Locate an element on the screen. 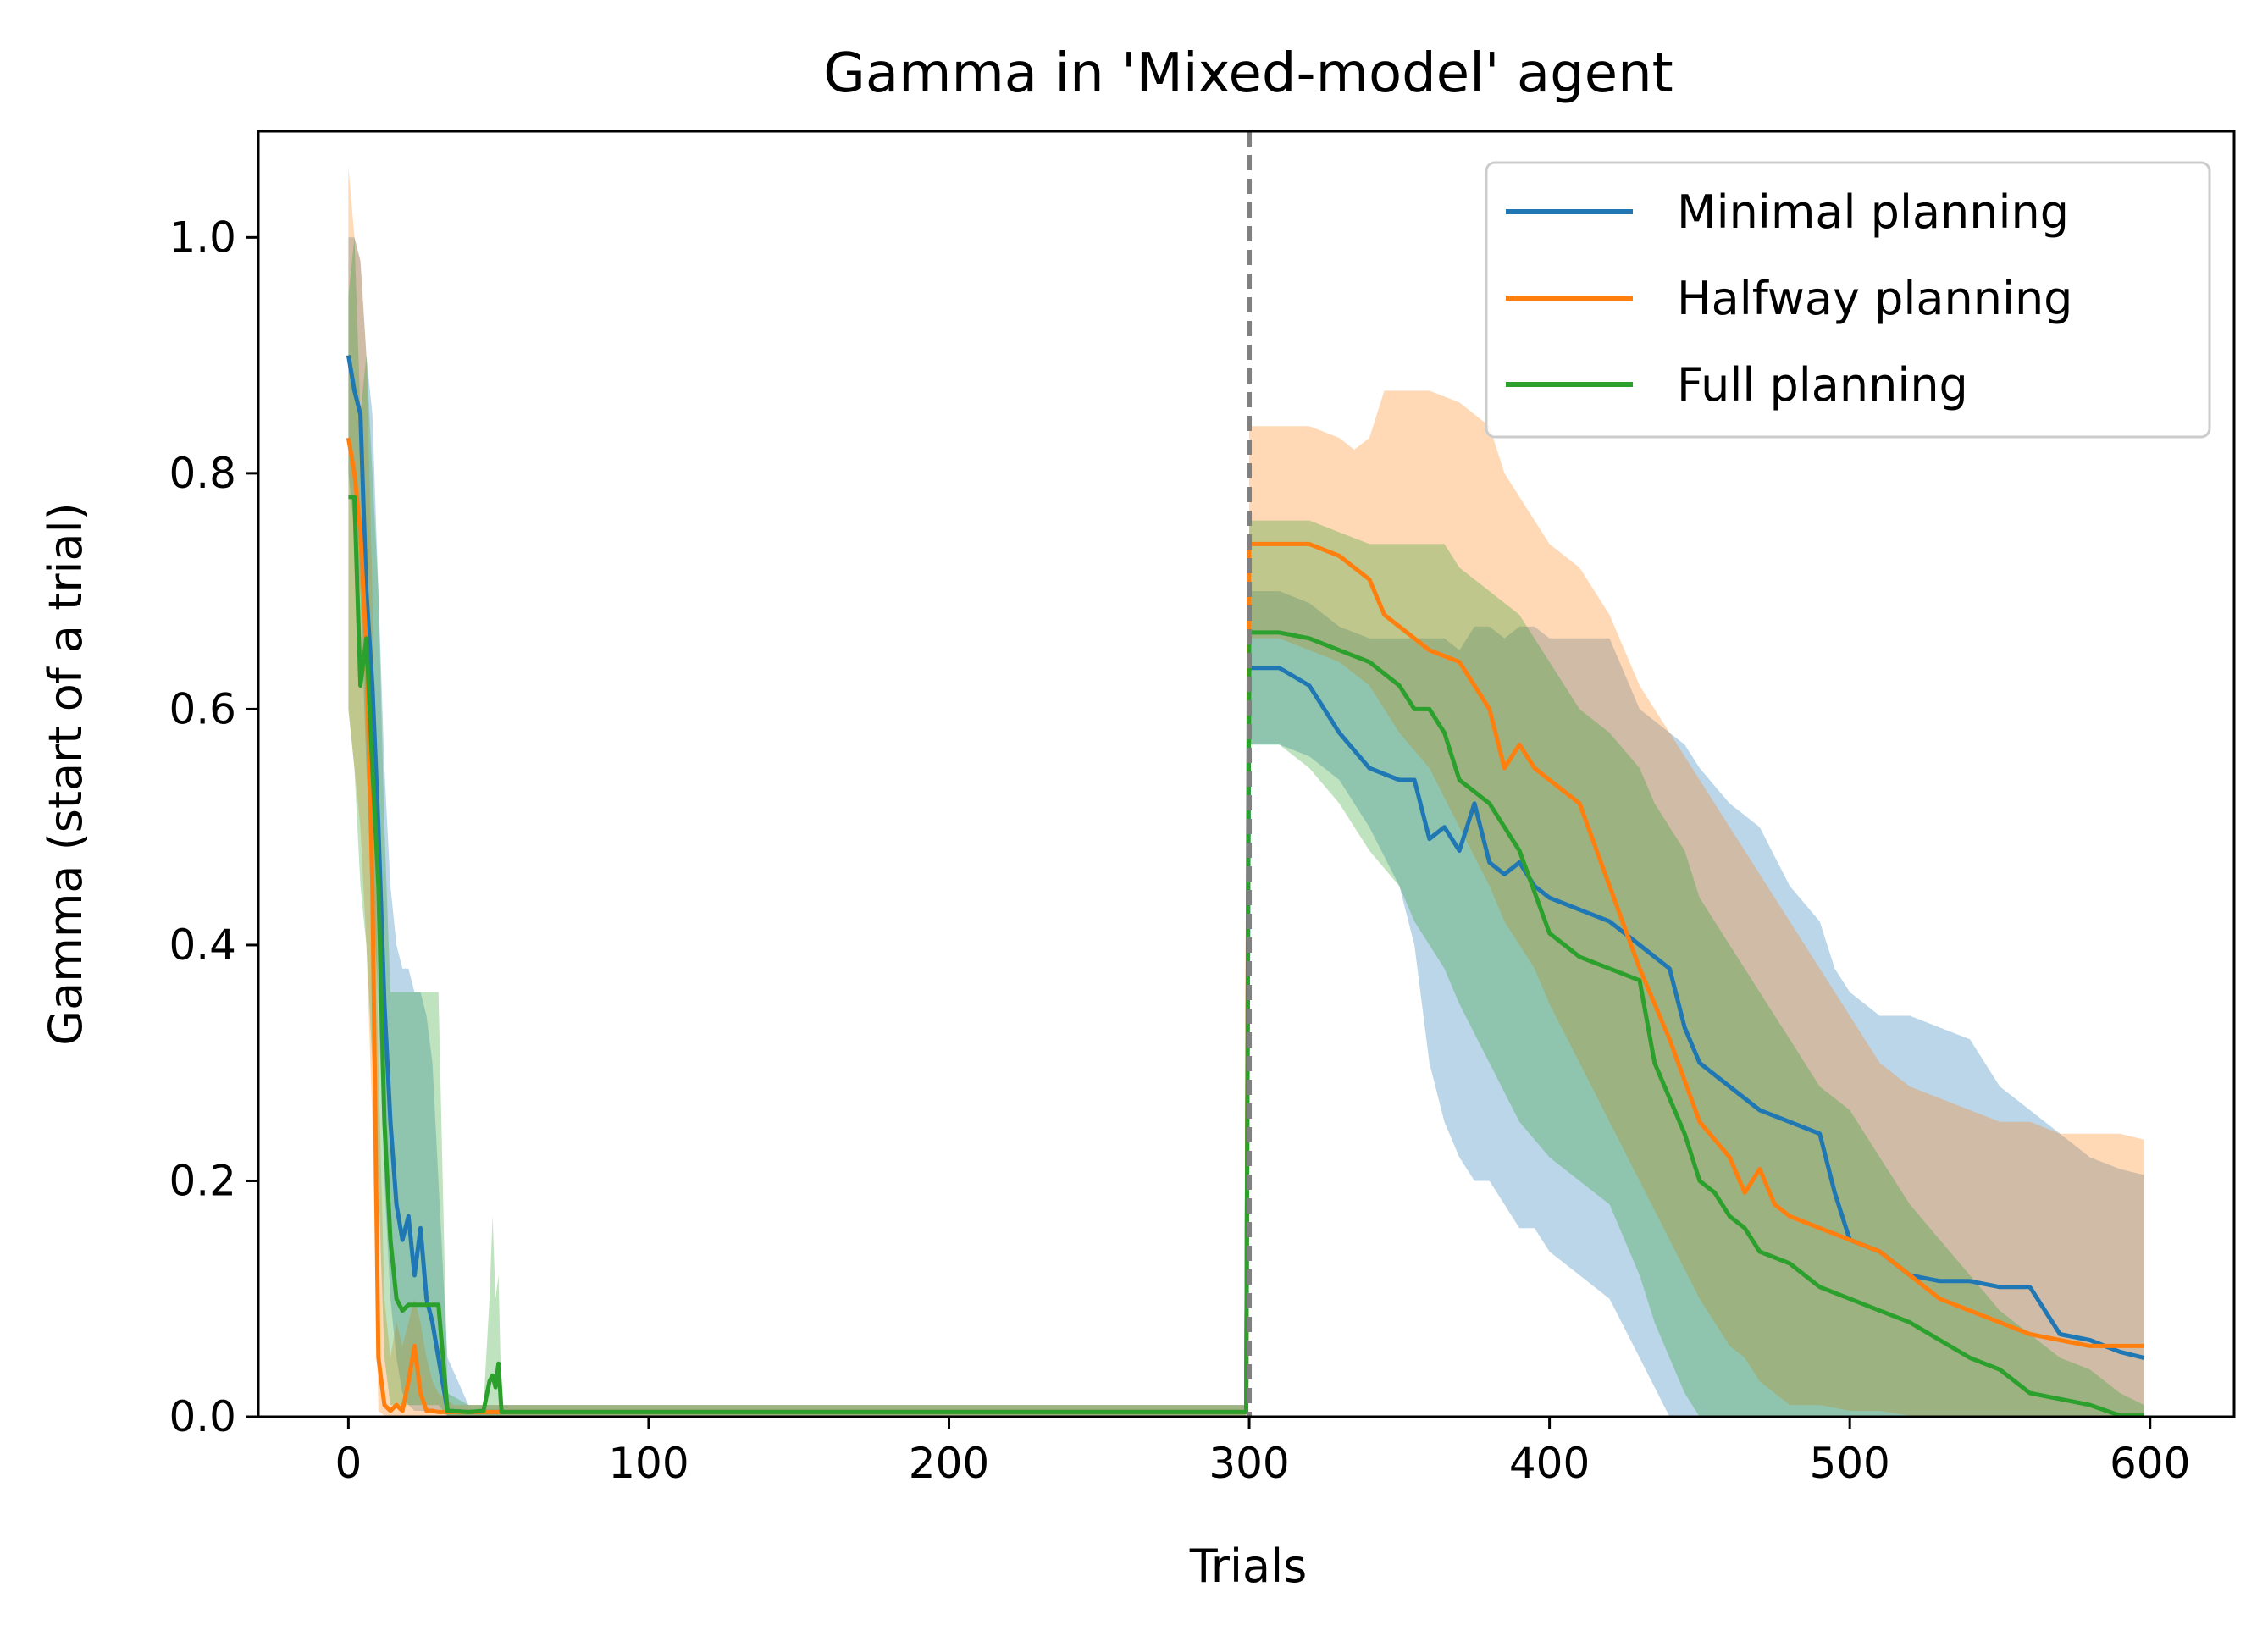 The height and width of the screenshot is (1631, 2268). y-axis-ticks: 0.0 0.2 0.4 0.6 0.8 1.0 is located at coordinates (214, 827).